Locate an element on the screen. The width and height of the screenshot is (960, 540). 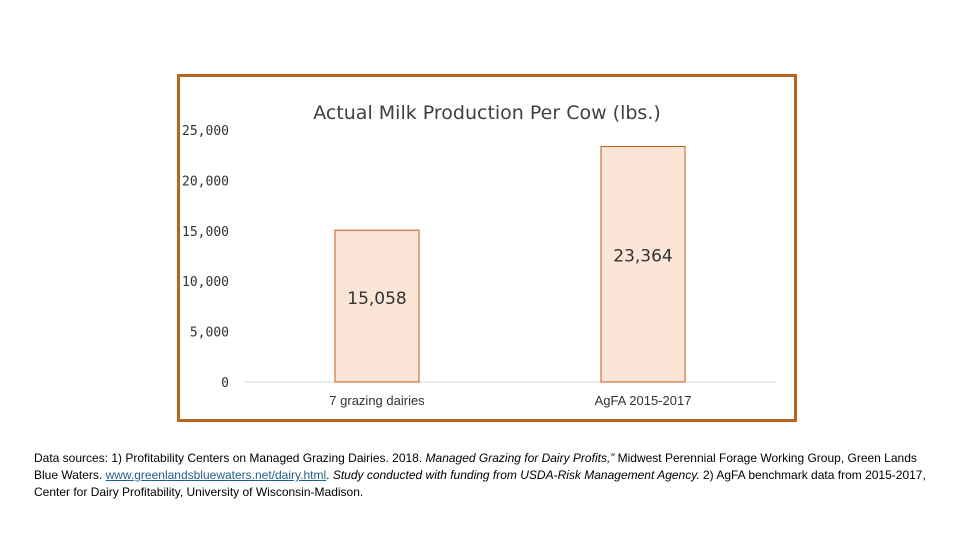
data-labels: 15,058 23,364 is located at coordinates (509, 277).